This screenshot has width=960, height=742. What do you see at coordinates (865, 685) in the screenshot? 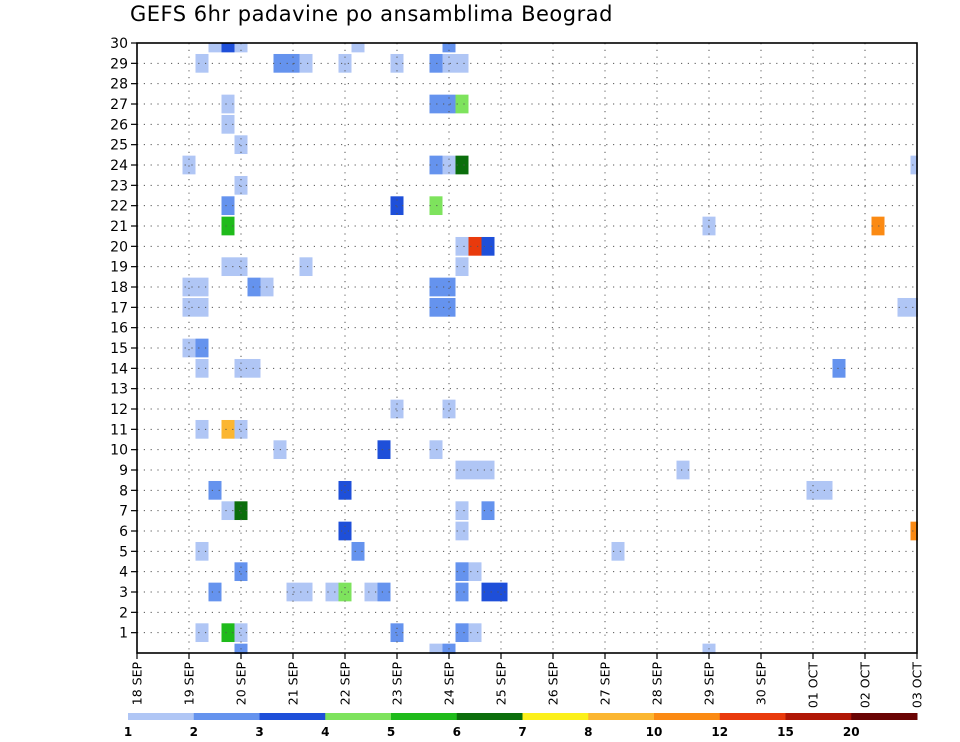
I see `x-tick-label: 02 OCT` at bounding box center [865, 685].